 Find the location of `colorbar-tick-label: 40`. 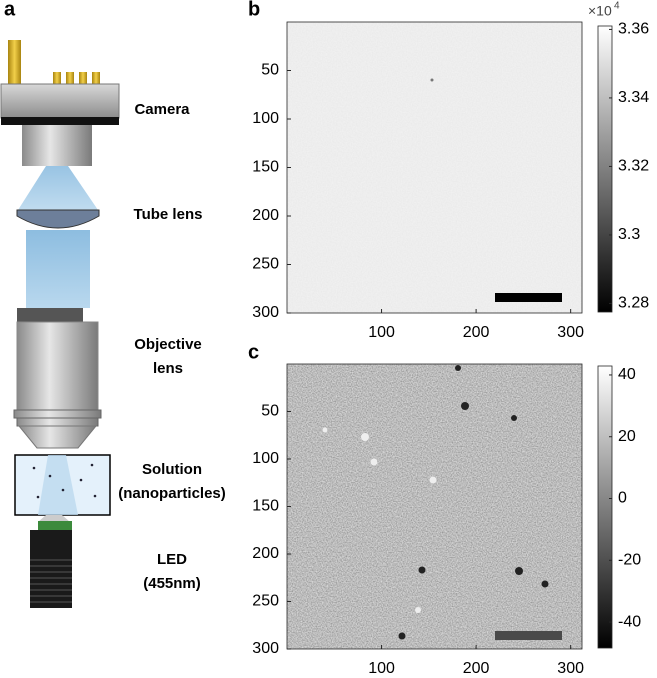

colorbar-tick-label: 40 is located at coordinates (627, 374).